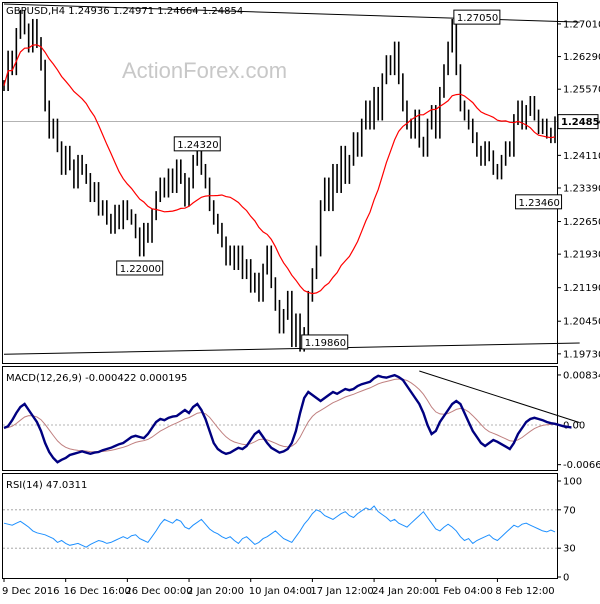 This screenshot has height=604, width=600. I want to click on macd-tick-label: 0.00, so click(574, 426).